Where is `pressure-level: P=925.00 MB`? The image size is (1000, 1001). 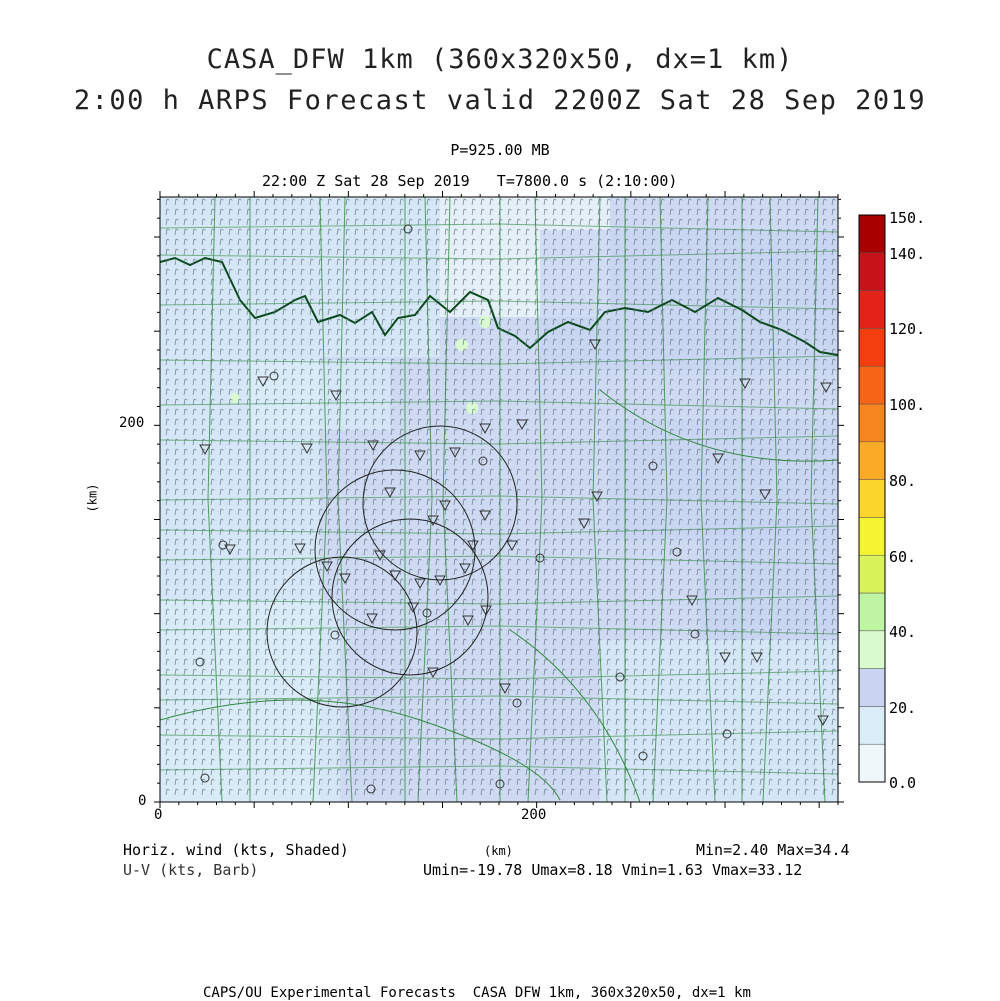 pressure-level: P=925.00 MB is located at coordinates (500, 150).